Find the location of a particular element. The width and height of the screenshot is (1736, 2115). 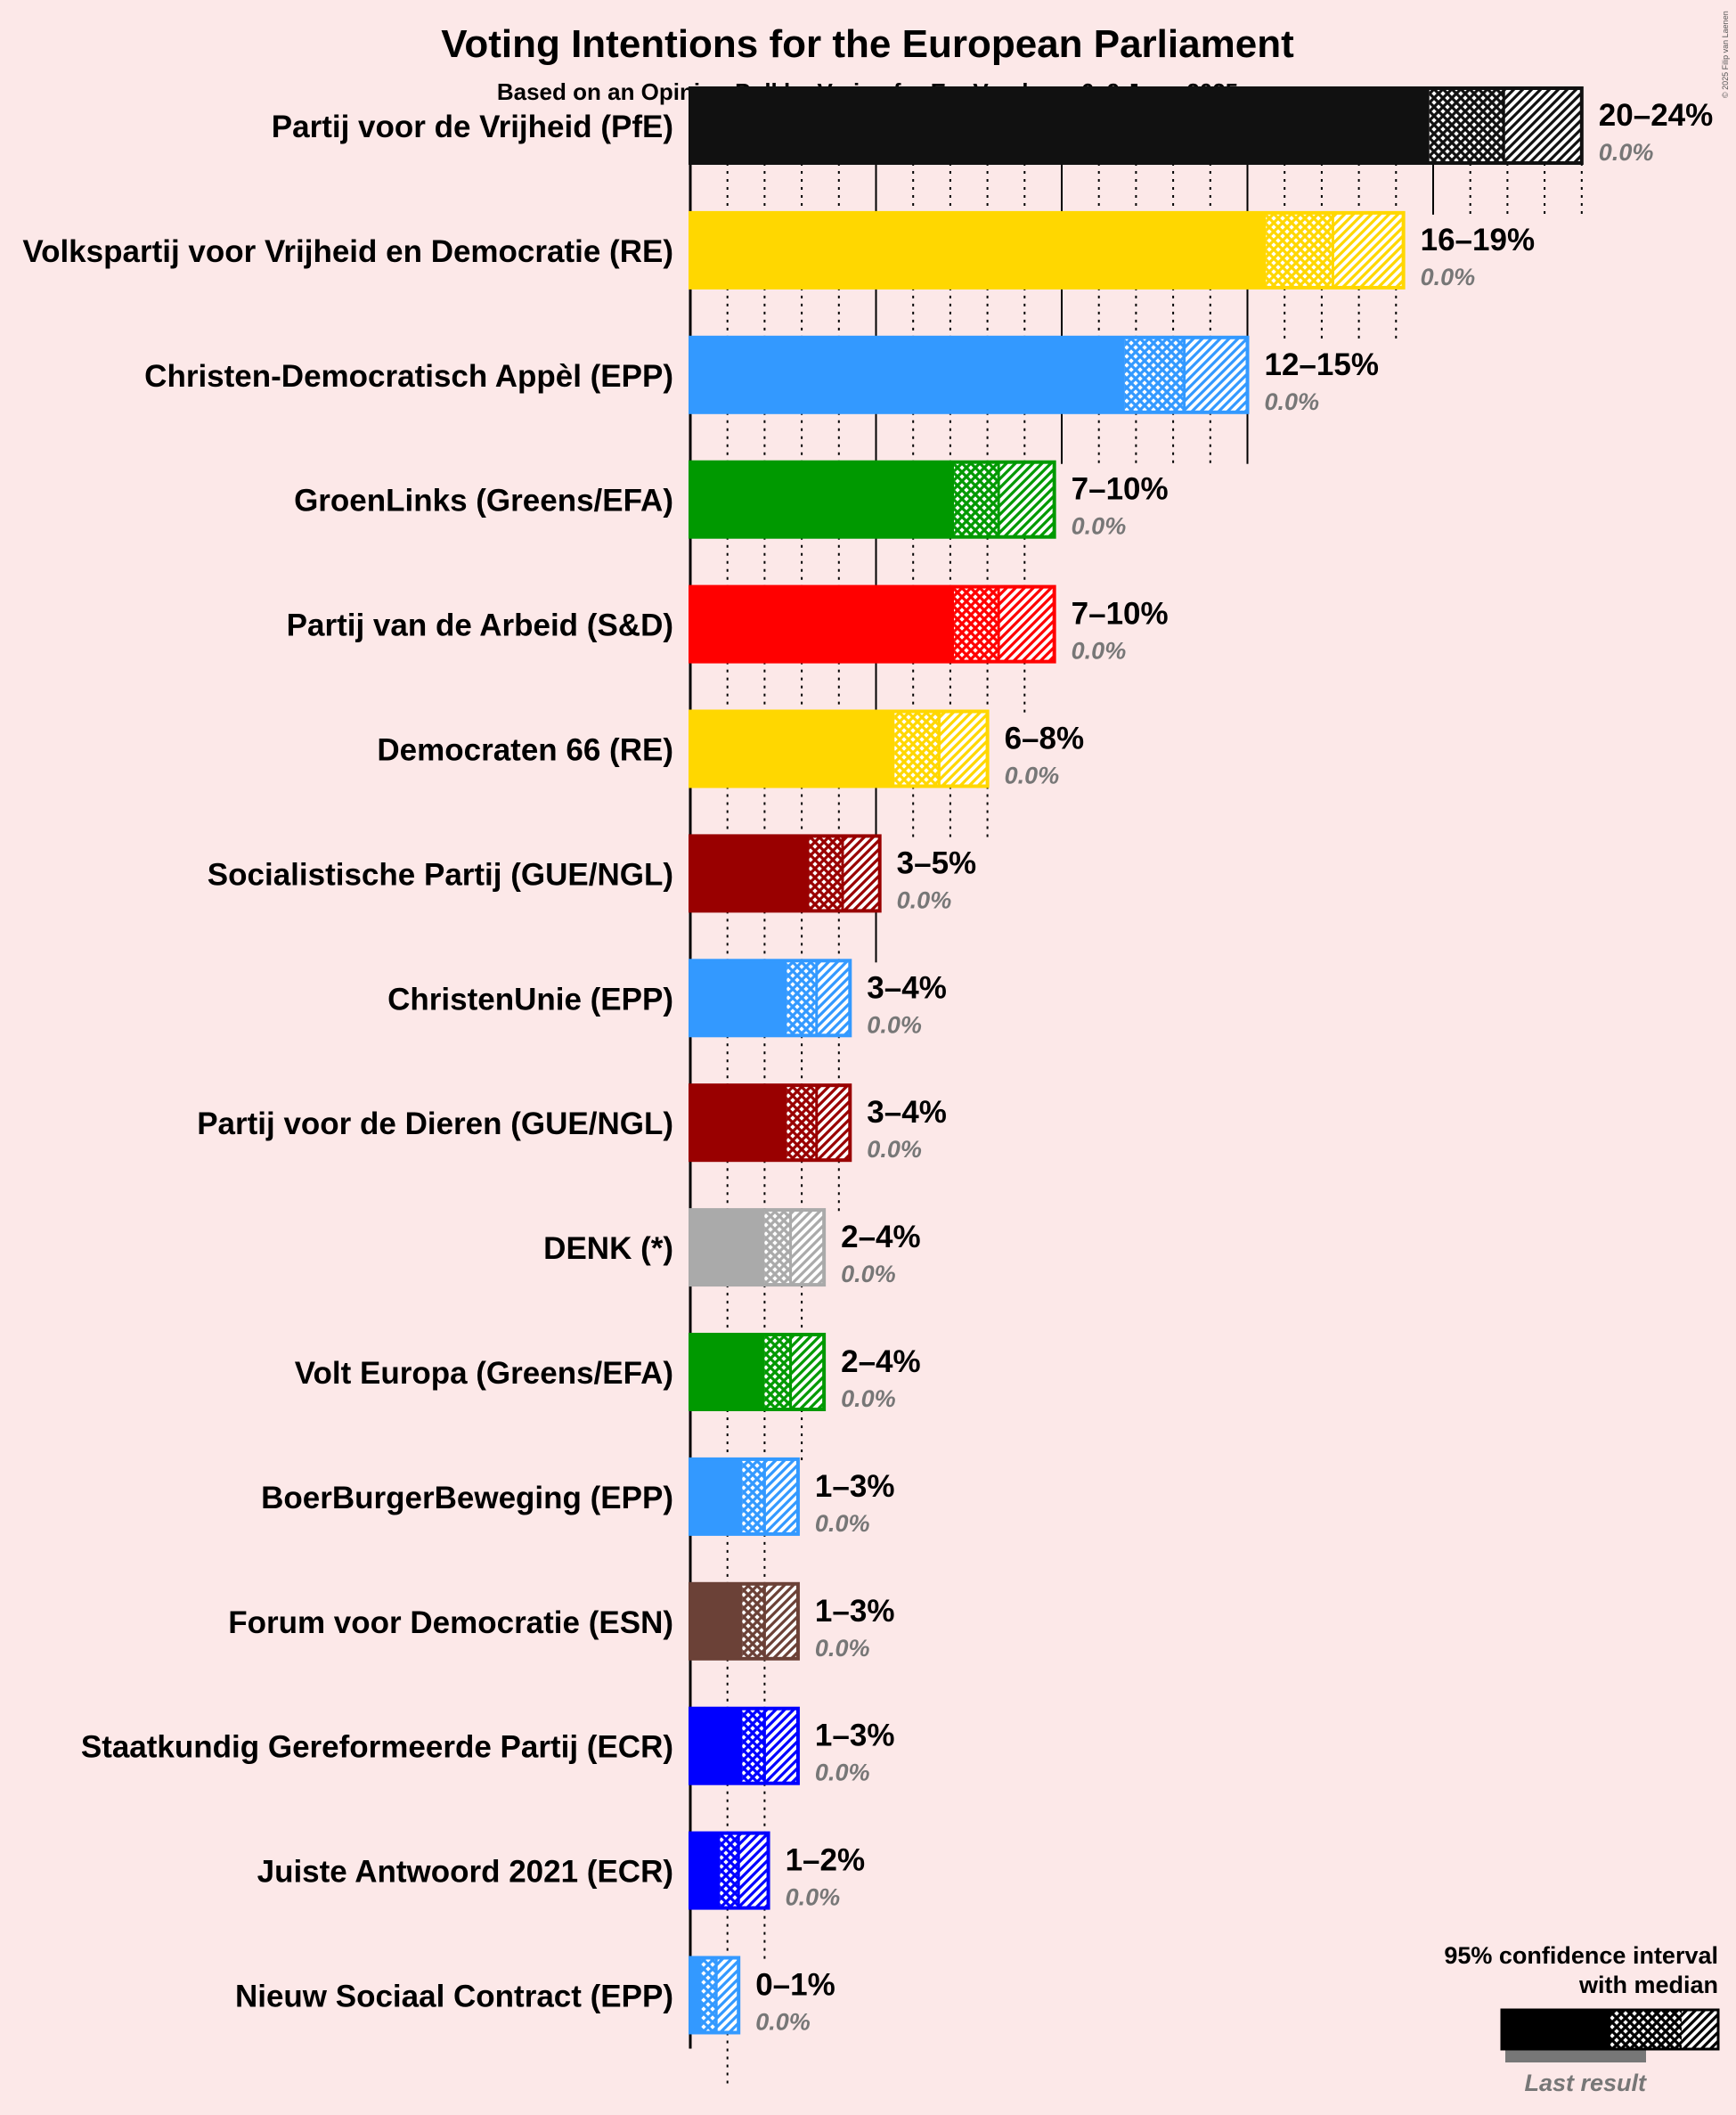

party-row: Juiste Antwoord 2021 (ECR) 1–2% 0.0% is located at coordinates (562, 1871).